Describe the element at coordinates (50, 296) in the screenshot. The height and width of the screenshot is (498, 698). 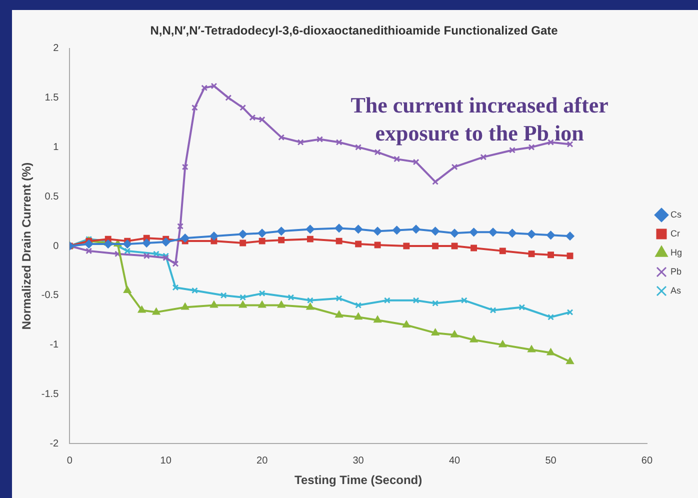
I see `y-tick-label: -0.5` at that location.